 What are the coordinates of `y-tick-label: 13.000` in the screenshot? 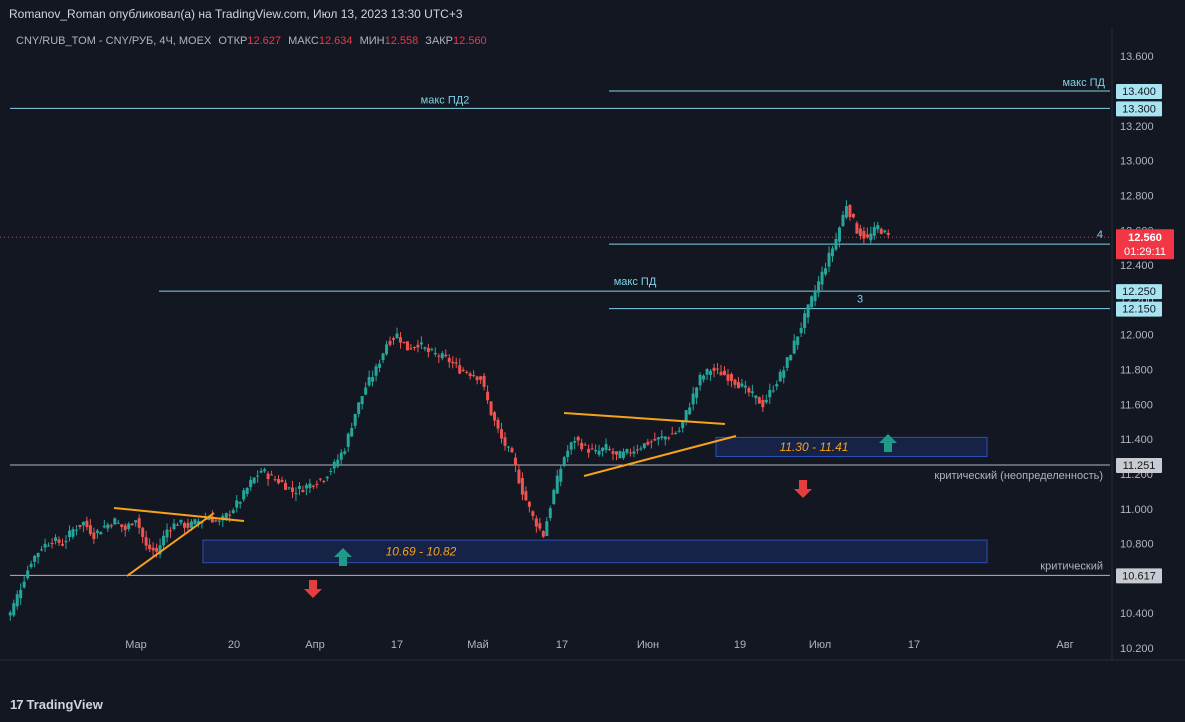 It's located at (1137, 162).